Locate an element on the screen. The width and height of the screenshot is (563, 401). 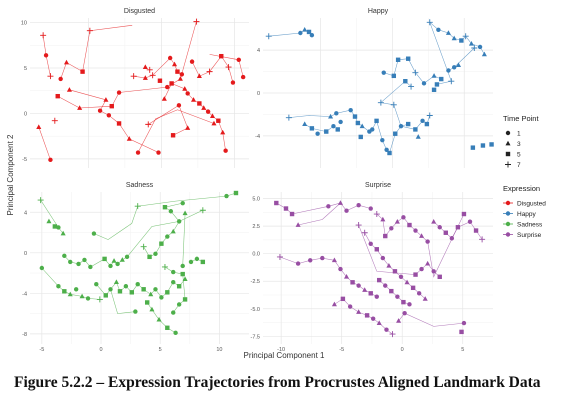
y-tick-label: -4 is located at coordinates (257, 137).